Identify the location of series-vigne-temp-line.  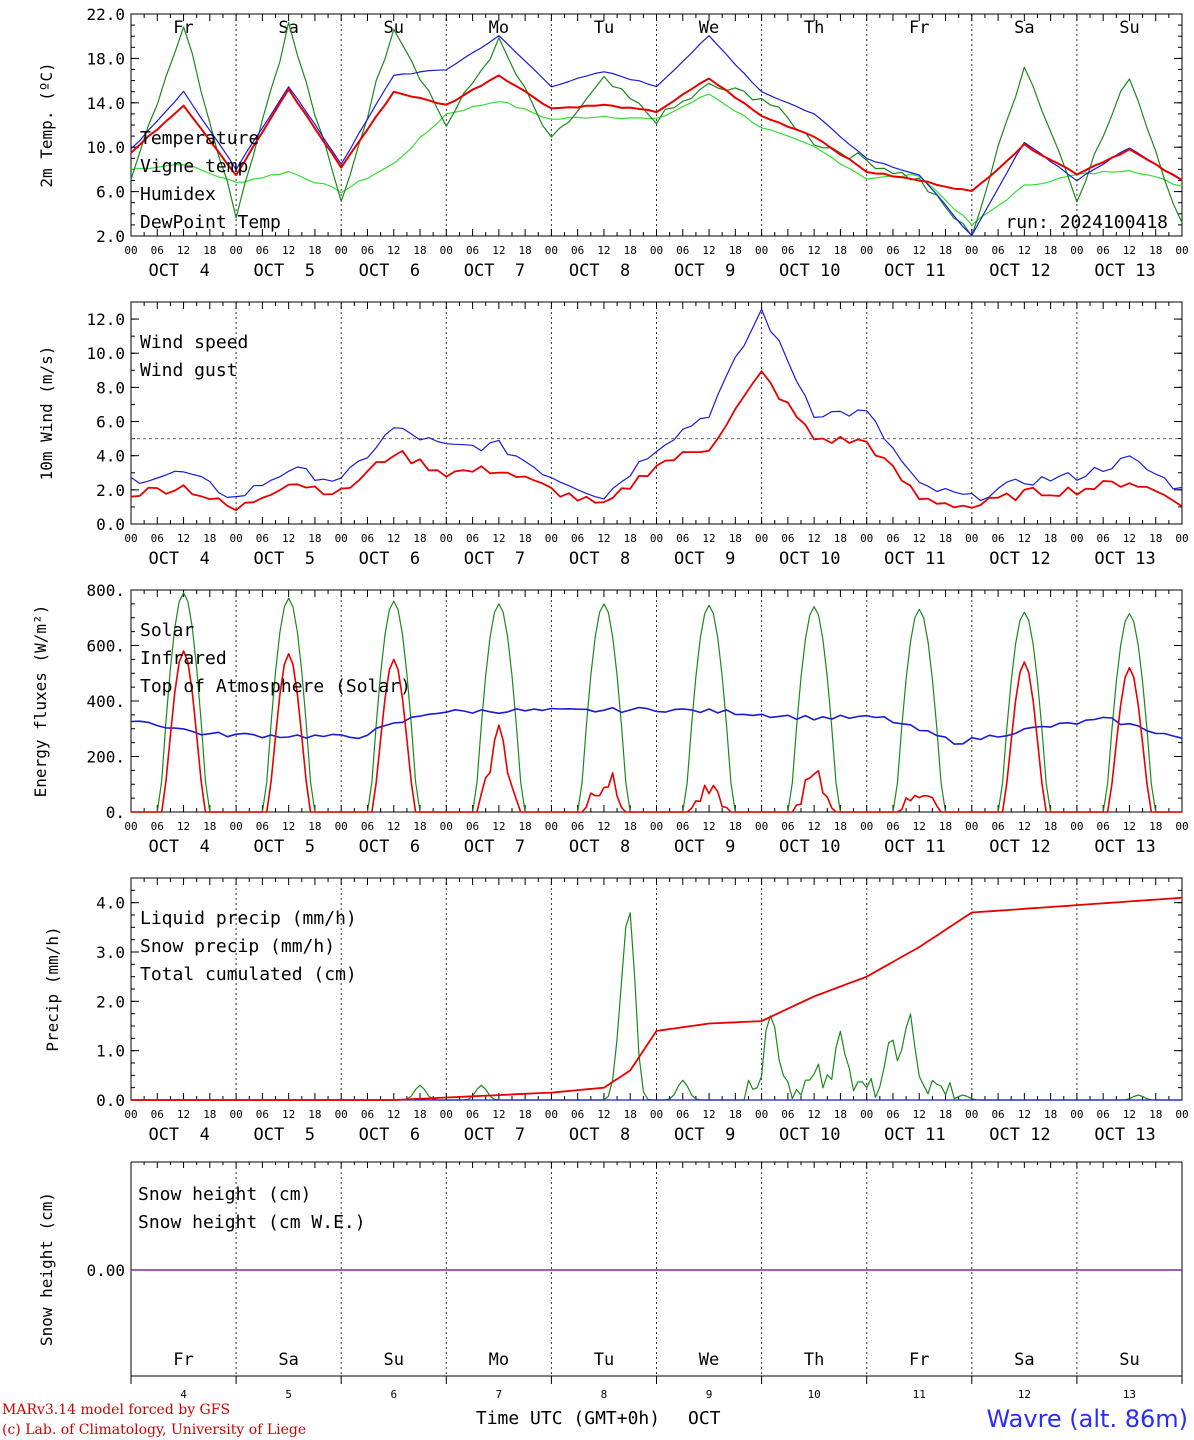
(656, 129).